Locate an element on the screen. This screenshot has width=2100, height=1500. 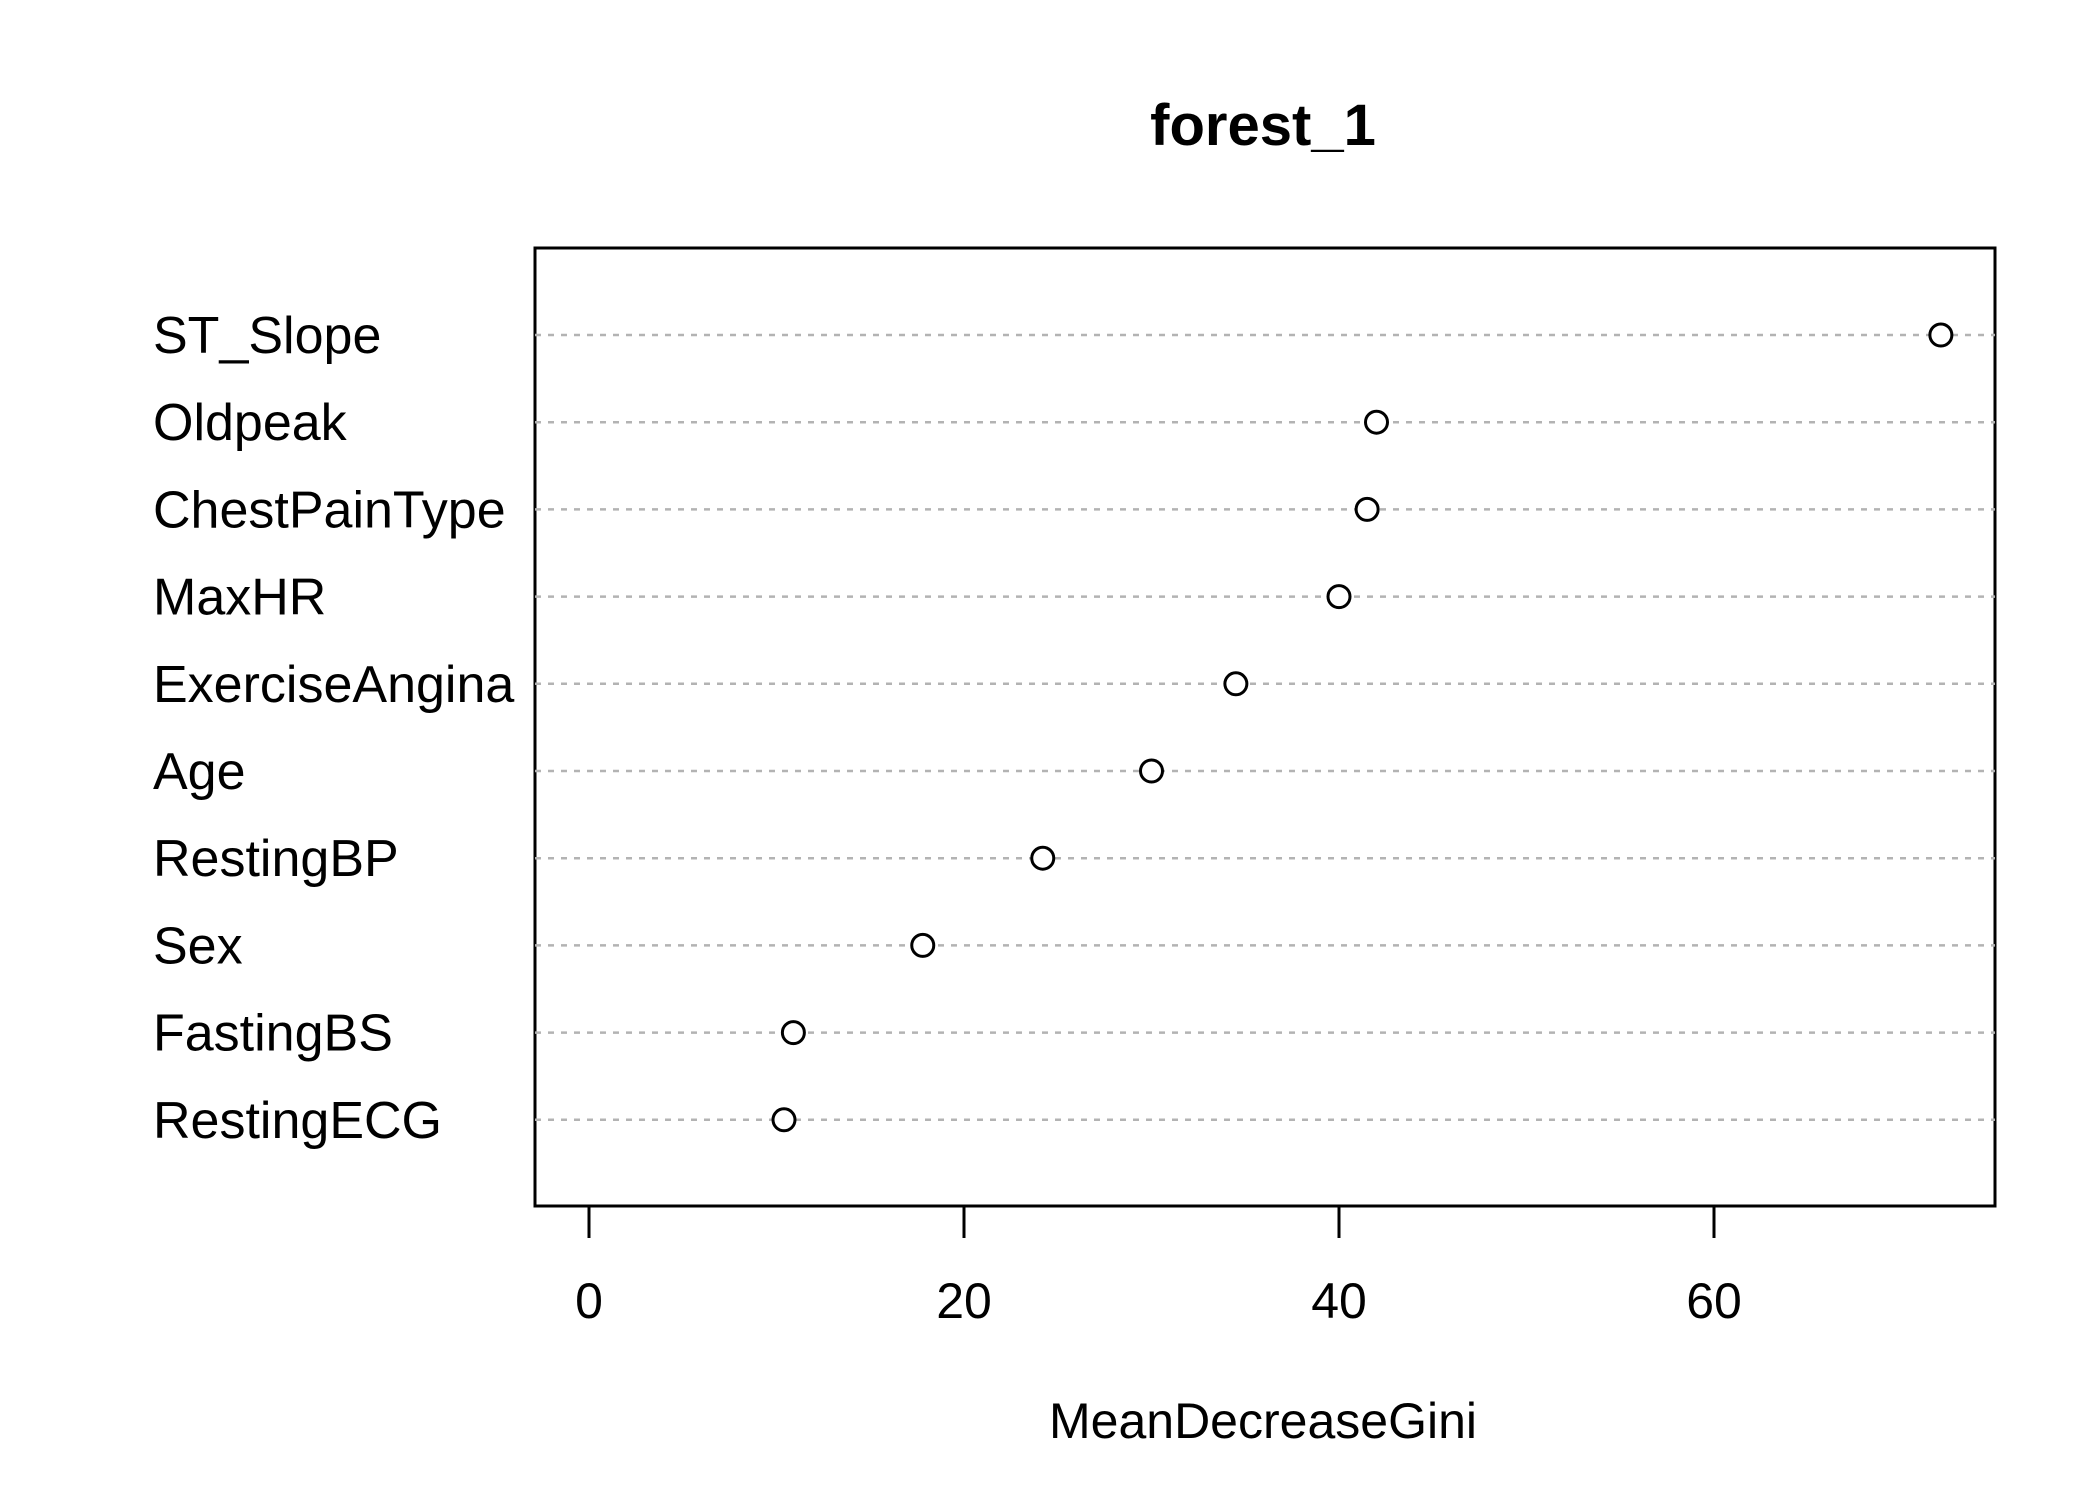
x-tick-label: 0 is located at coordinates (589, 1301).